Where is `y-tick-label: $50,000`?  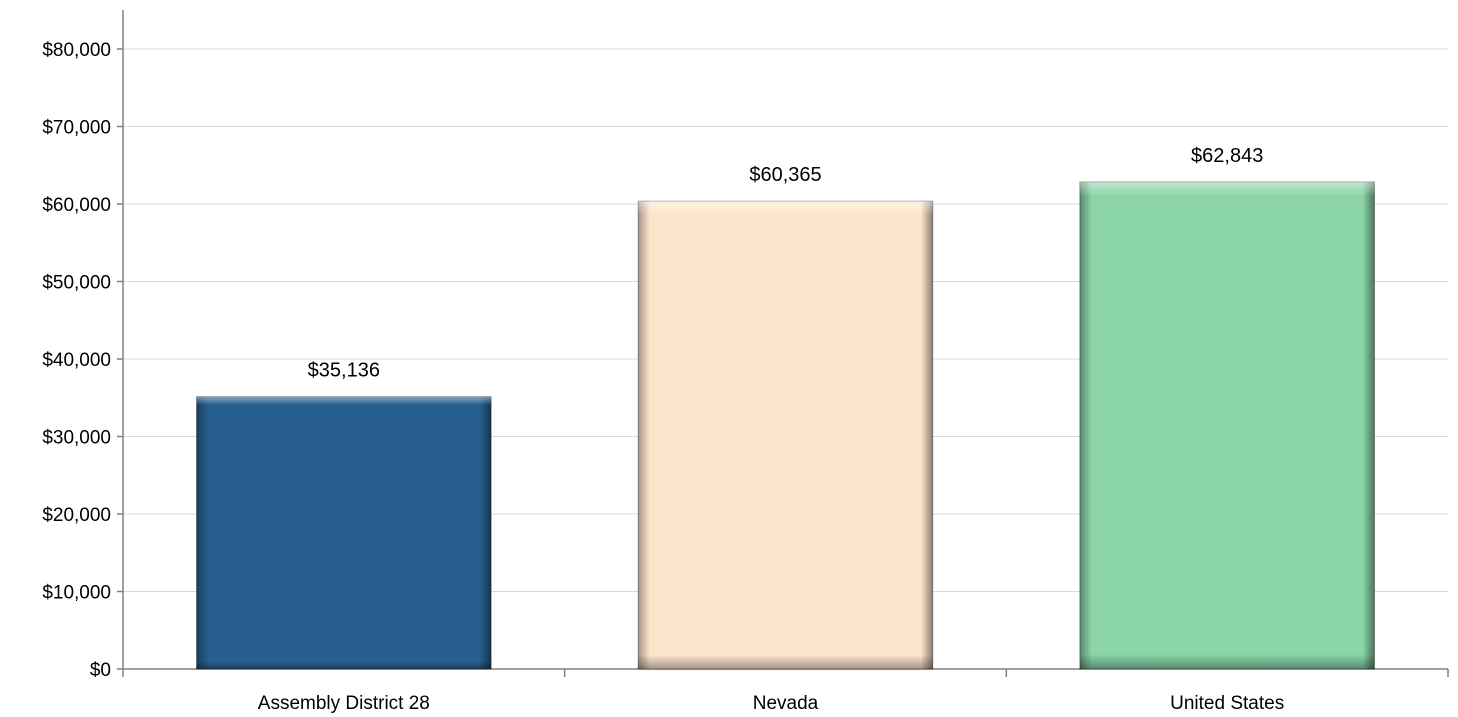 y-tick-label: $50,000 is located at coordinates (76, 283).